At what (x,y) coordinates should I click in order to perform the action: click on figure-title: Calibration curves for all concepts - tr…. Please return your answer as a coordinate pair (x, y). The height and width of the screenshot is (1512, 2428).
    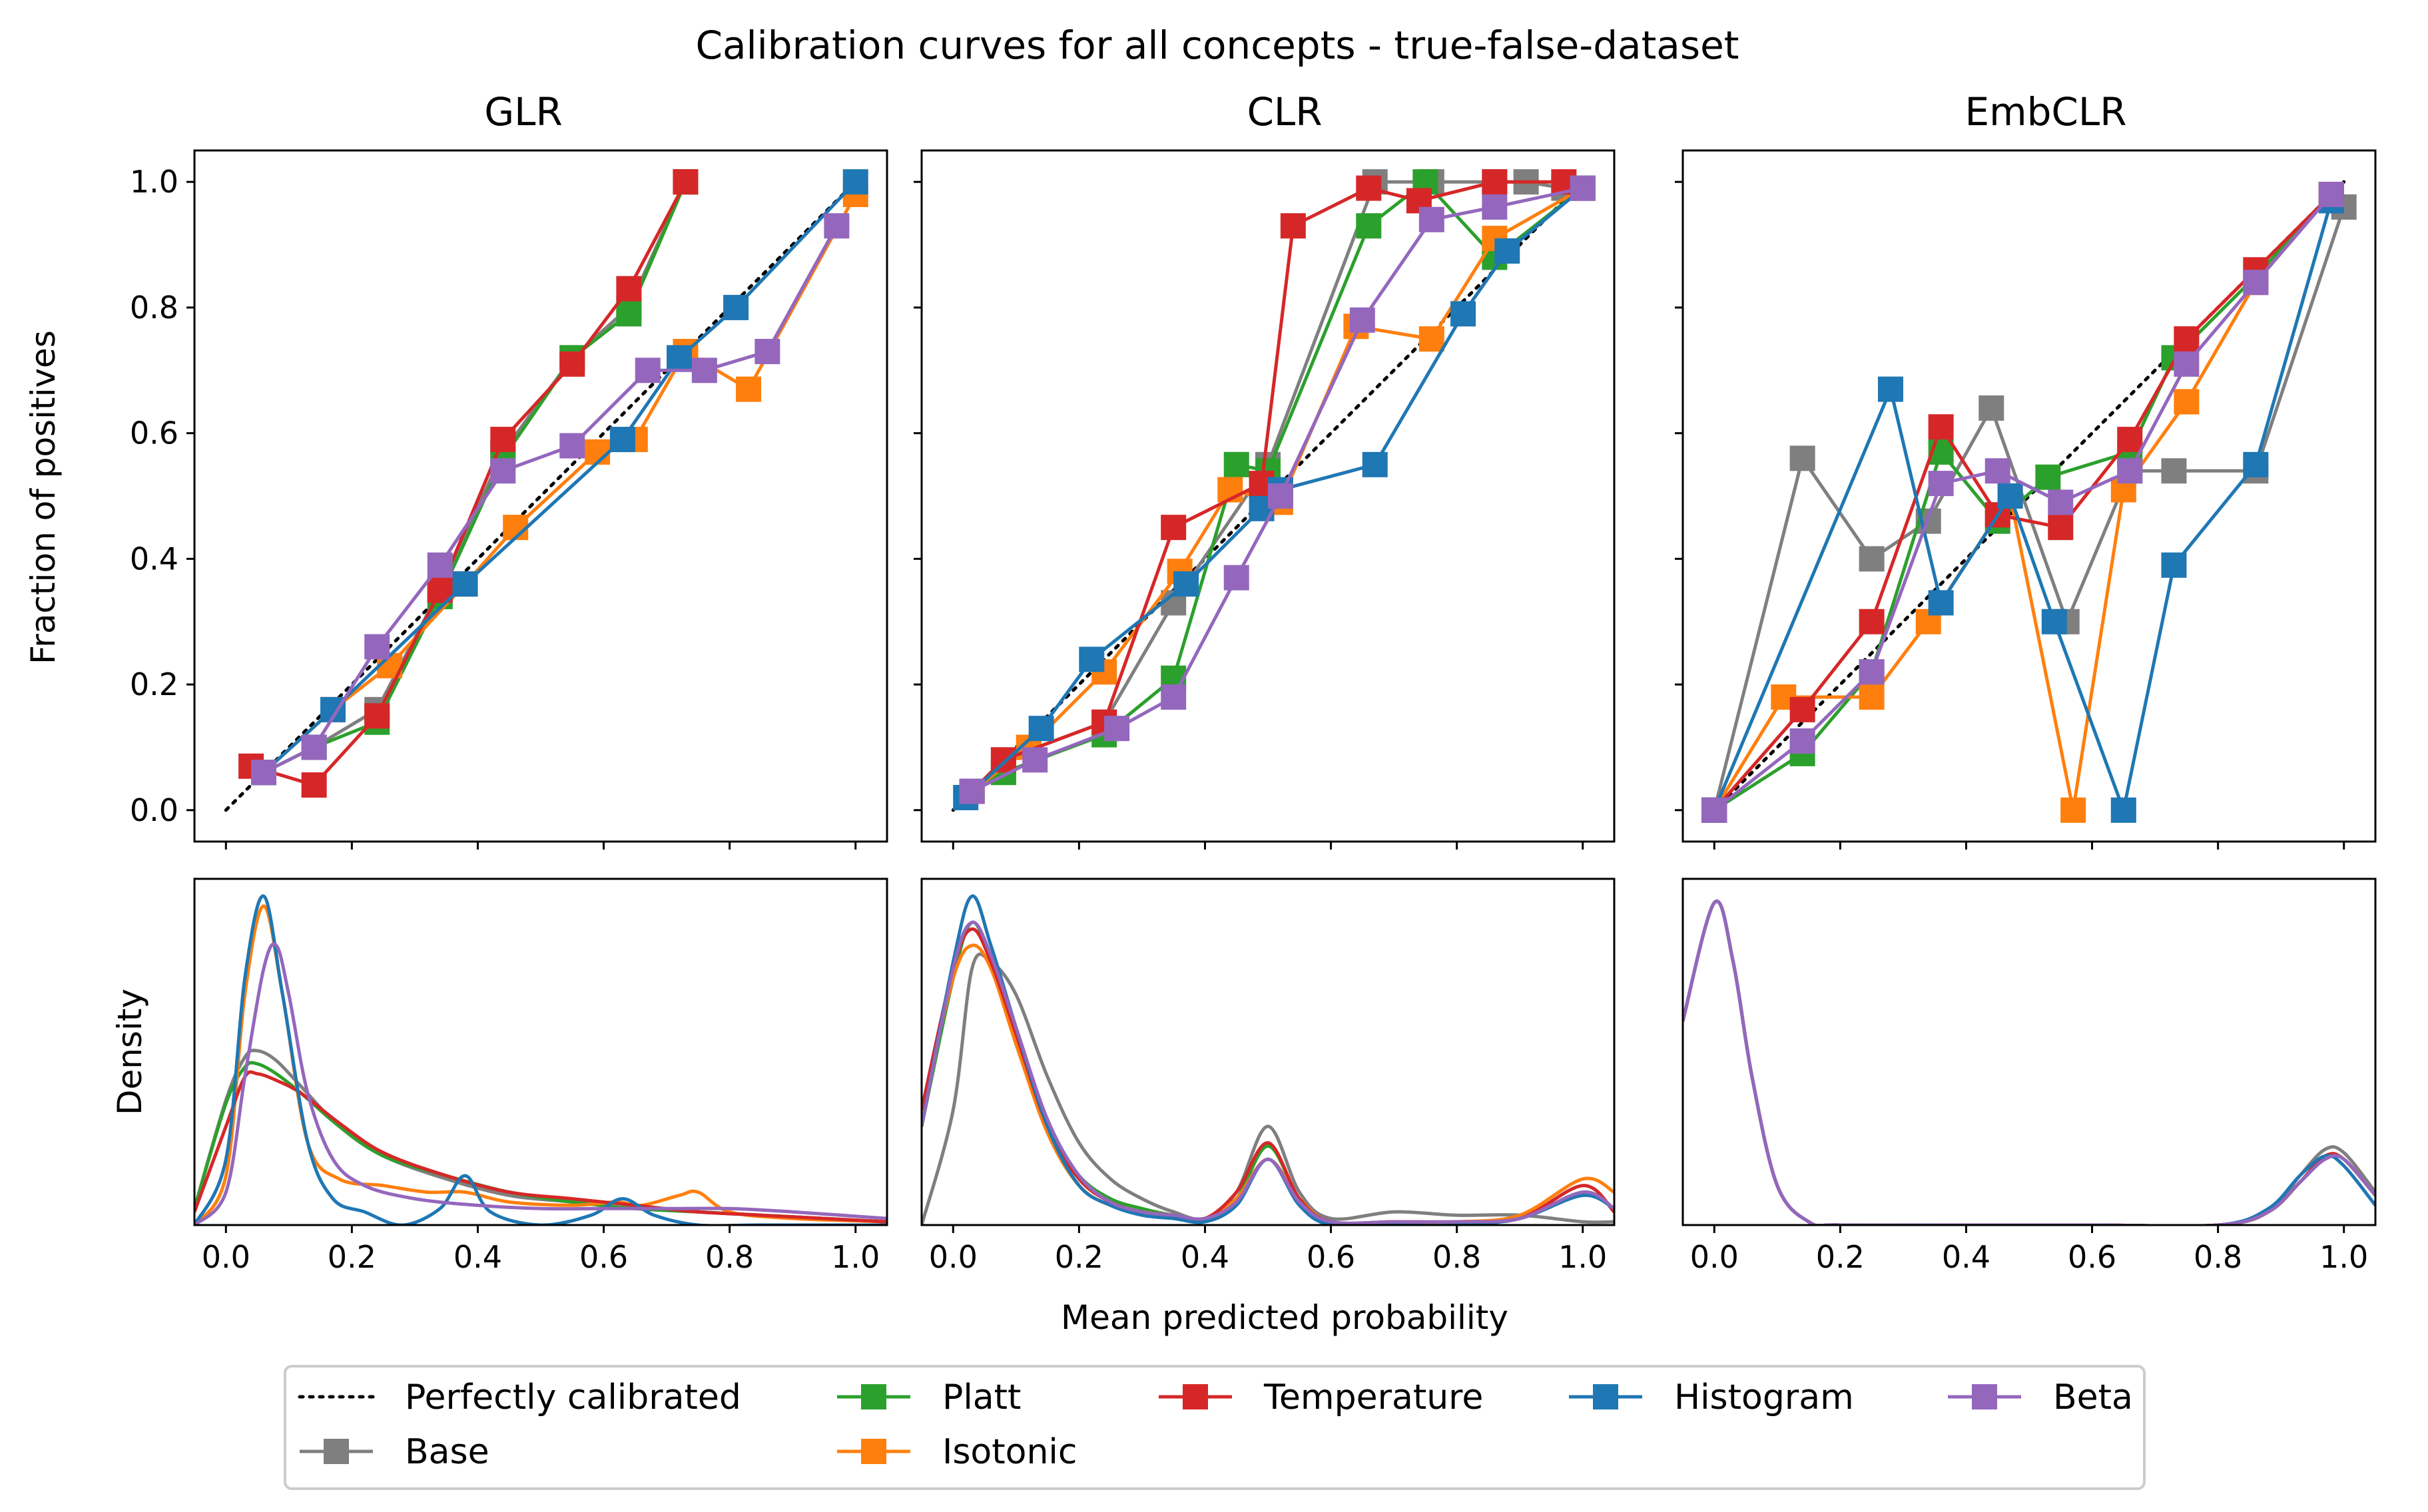
    Looking at the image, I should click on (1217, 45).